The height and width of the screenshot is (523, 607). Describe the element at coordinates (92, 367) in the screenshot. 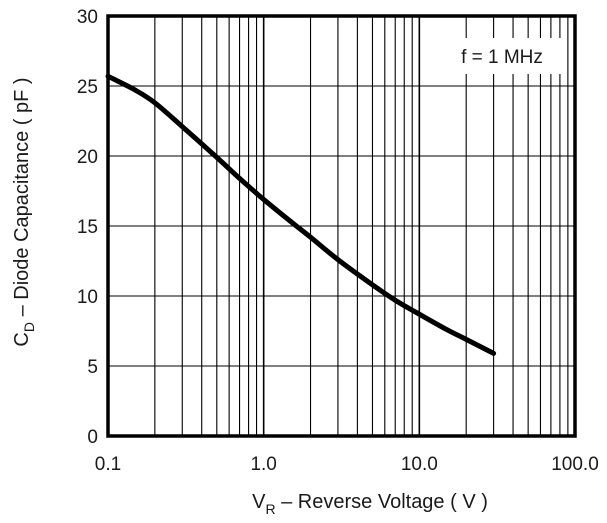

I see `y-tick-label: 5` at that location.